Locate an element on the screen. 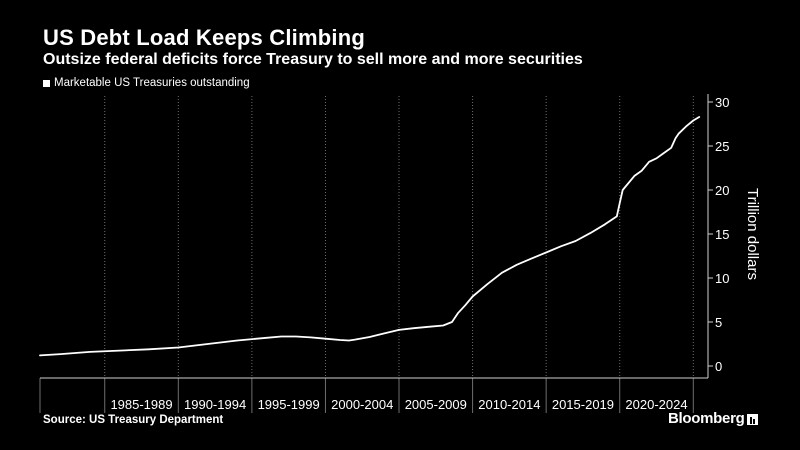 This screenshot has width=800, height=450. x-tick-label: 2000-2004 is located at coordinates (362, 404).